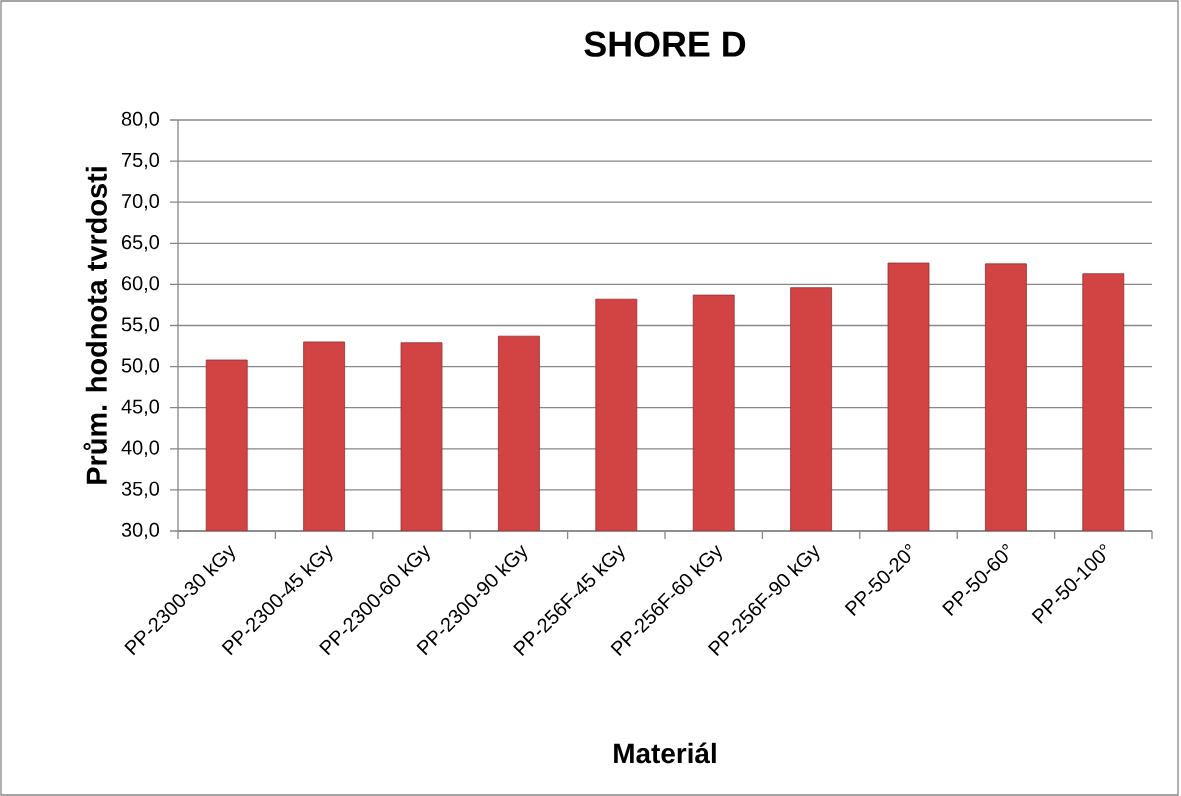 This screenshot has width=1181, height=796. I want to click on y-tick-label: 30,0, so click(140, 531).